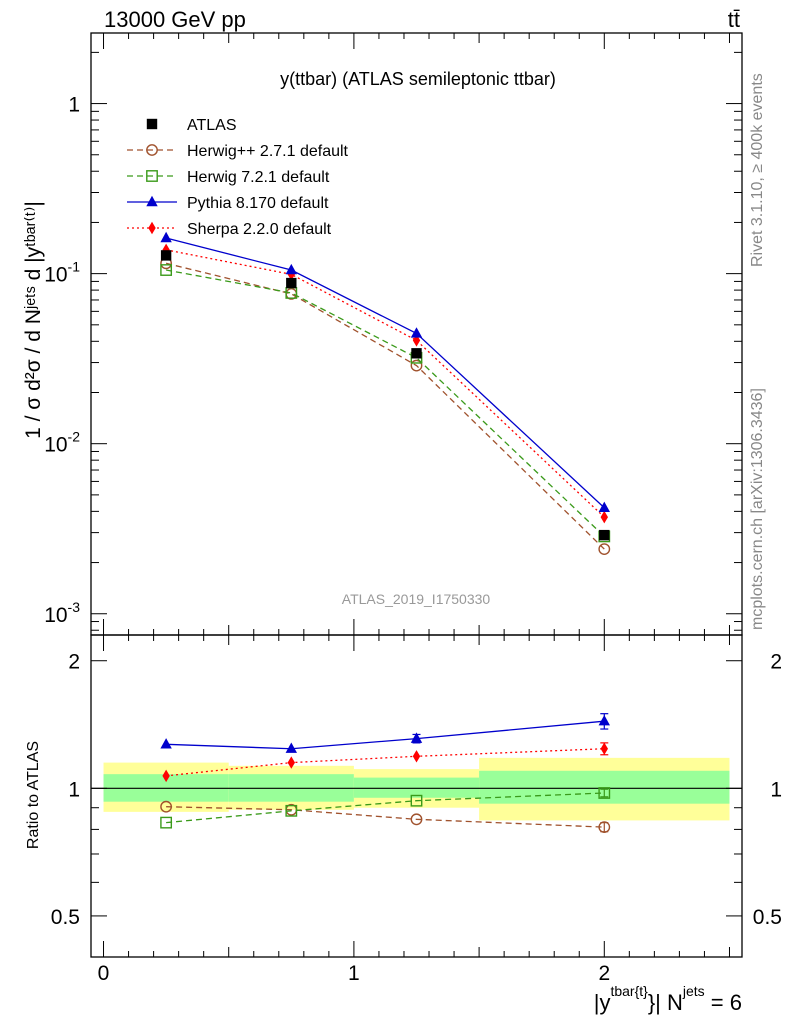 The height and width of the screenshot is (1024, 786). Describe the element at coordinates (385, 817) in the screenshot. I see `ratio-line-herwig-2-7-1-default` at that location.